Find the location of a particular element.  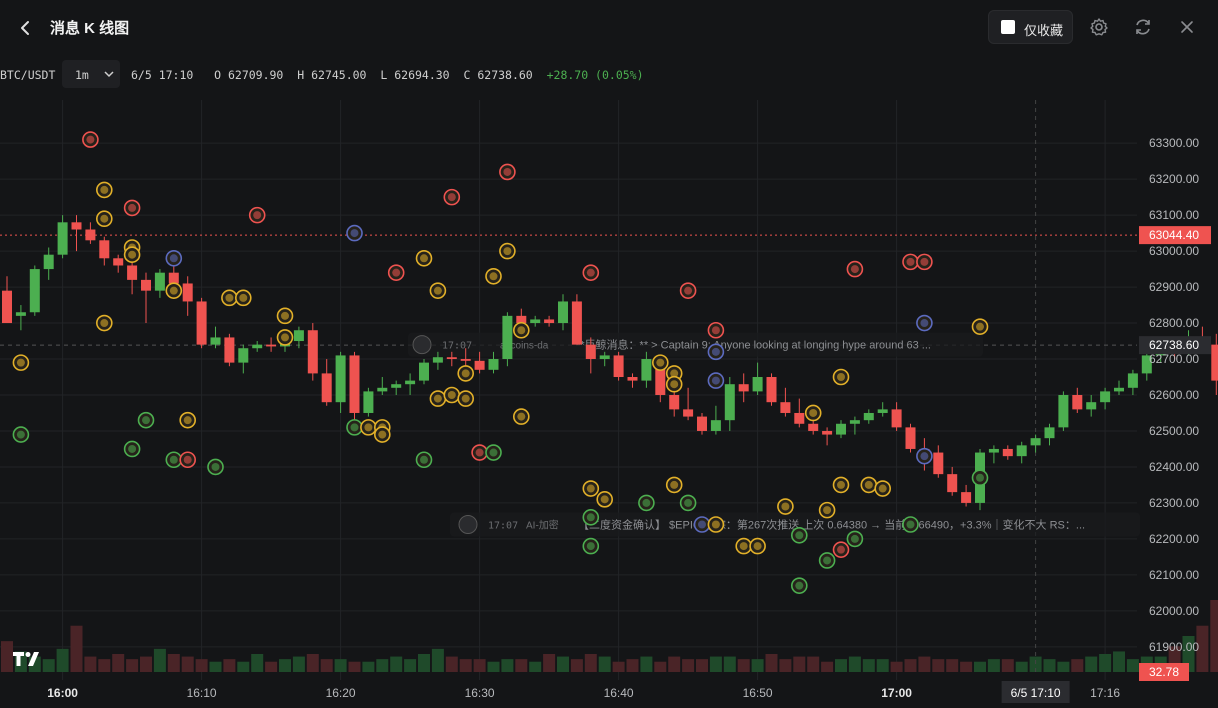

refresh-button is located at coordinates (1143, 27).